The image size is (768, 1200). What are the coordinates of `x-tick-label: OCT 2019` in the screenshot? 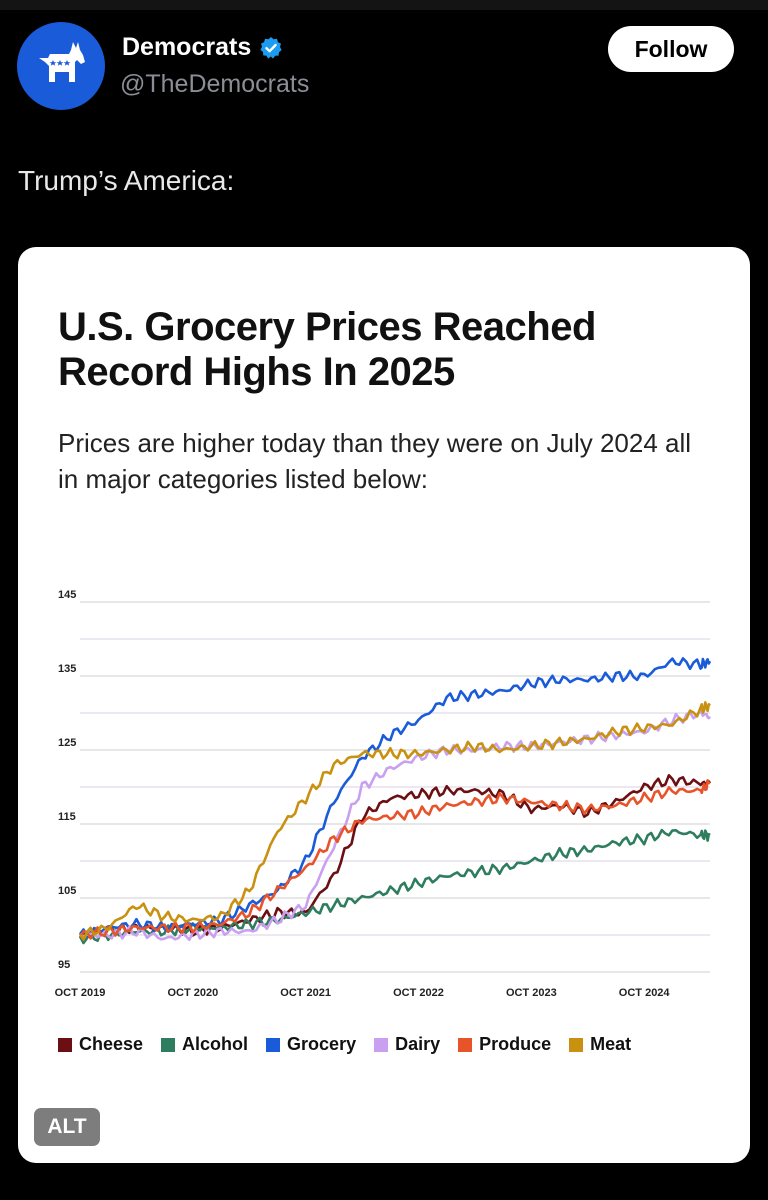 It's located at (80, 993).